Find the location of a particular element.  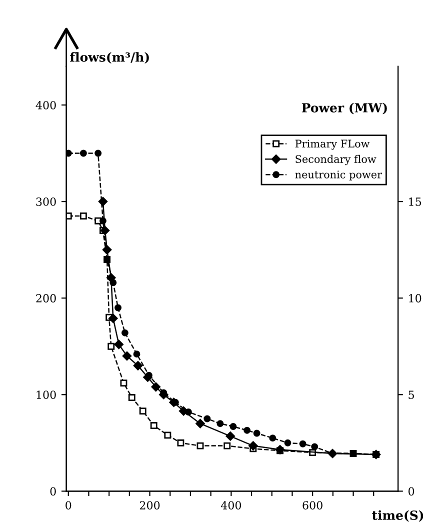

y2-axis-title: Power (MW) is located at coordinates (344, 108).